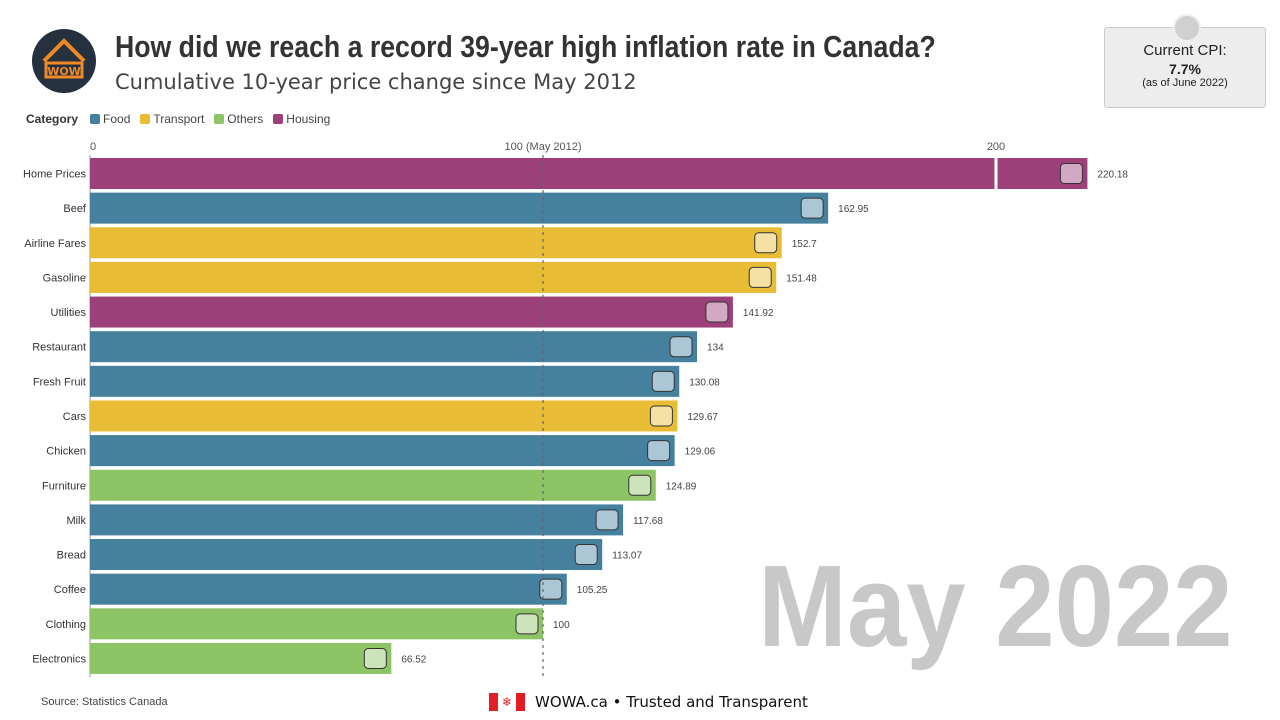 The height and width of the screenshot is (720, 1280). Describe the element at coordinates (1112, 175) in the screenshot. I see `value-label: 220.18` at that location.